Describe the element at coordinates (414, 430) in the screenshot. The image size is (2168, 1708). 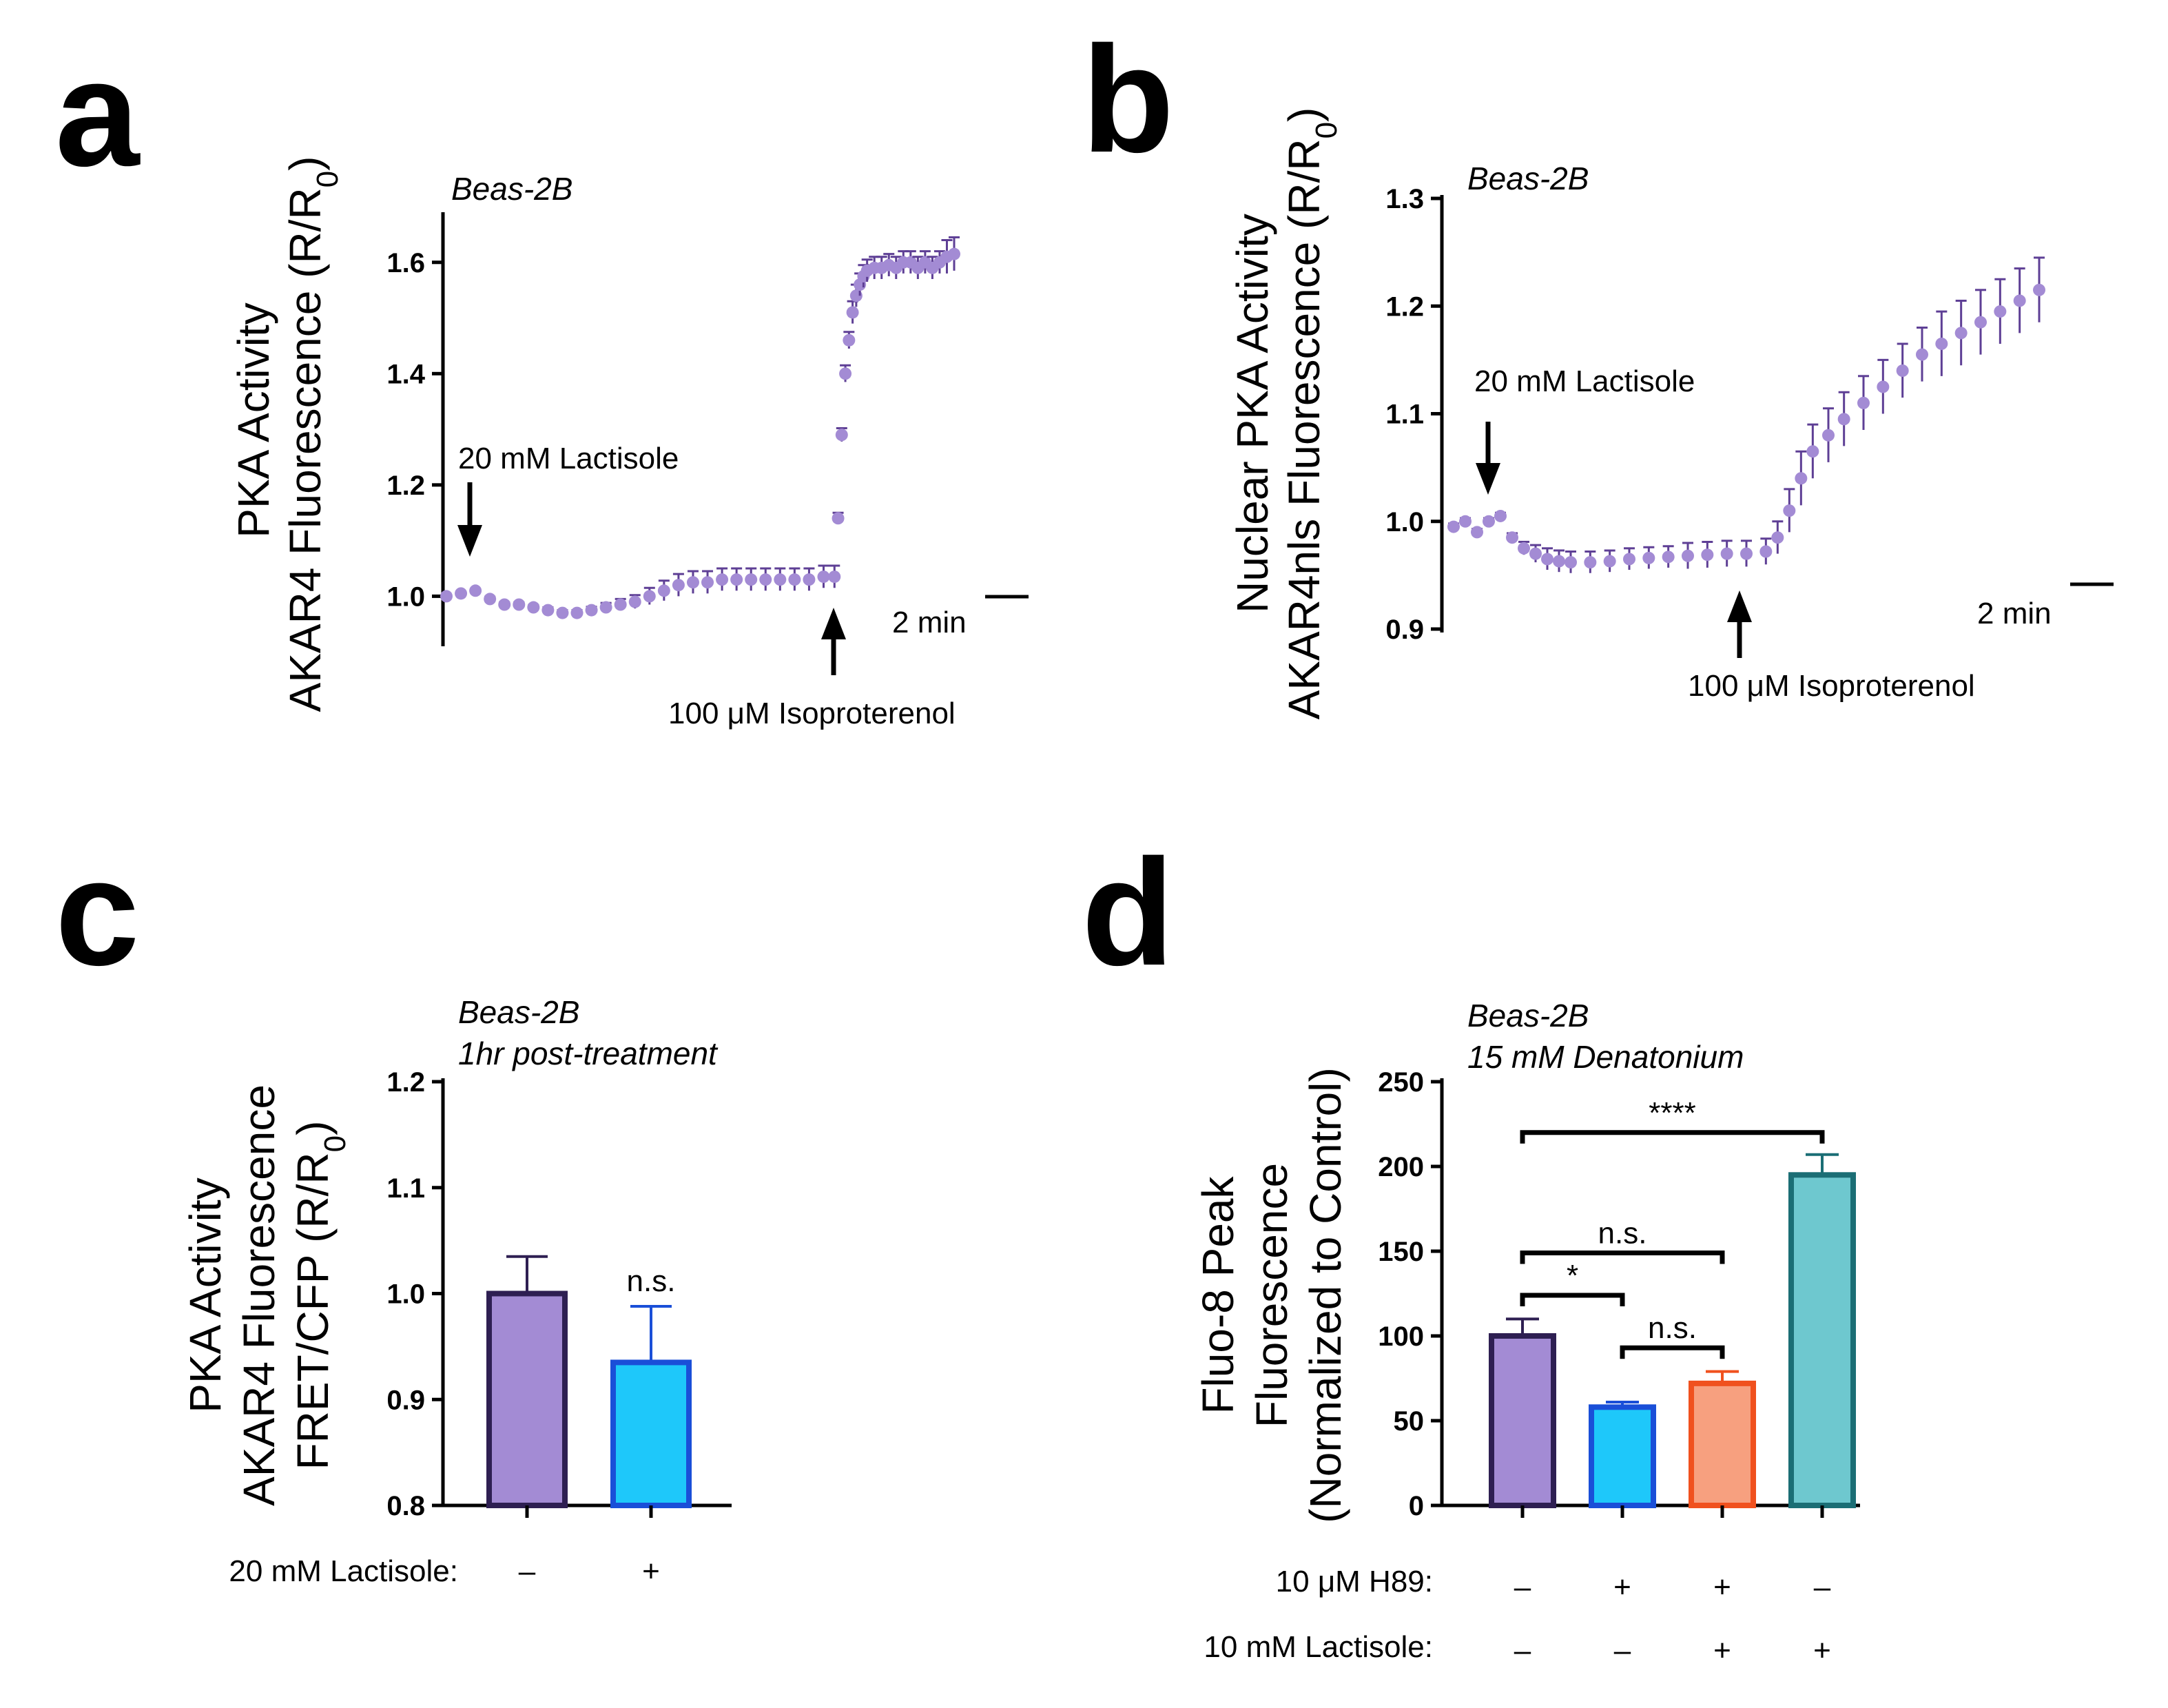
I see `panel-a-y-ticks: 1.0 1.2 1.4 1.6` at that location.